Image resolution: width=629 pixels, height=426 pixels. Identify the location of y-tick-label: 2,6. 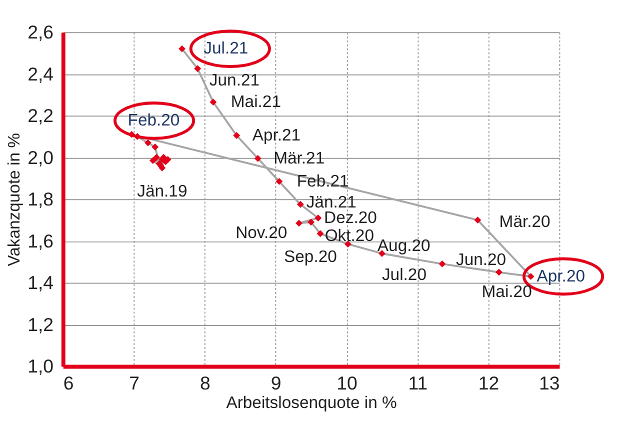
(41, 31).